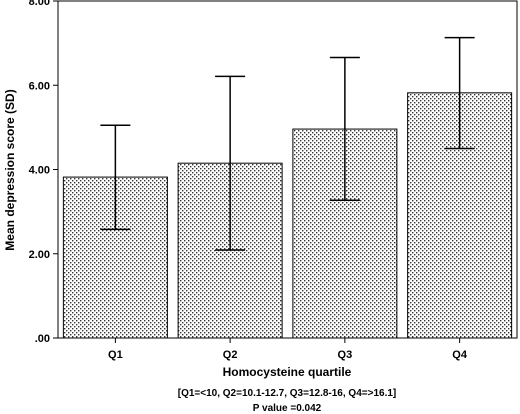 The image size is (520, 414). Describe the element at coordinates (287, 408) in the screenshot. I see `p-value-note: P value =0.042` at that location.